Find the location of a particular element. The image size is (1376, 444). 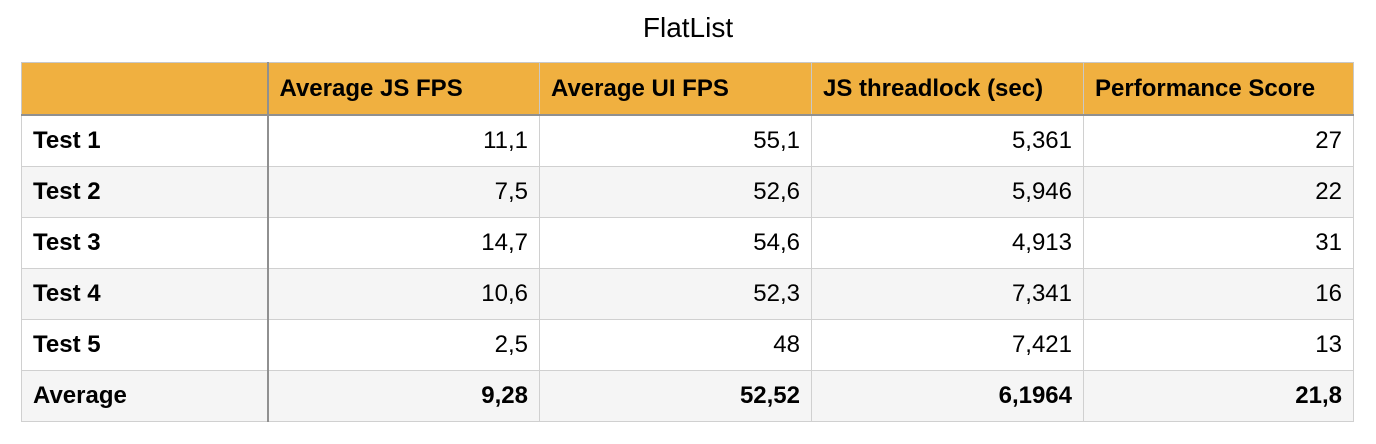

cell-performance-score: 22 is located at coordinates (1218, 192).